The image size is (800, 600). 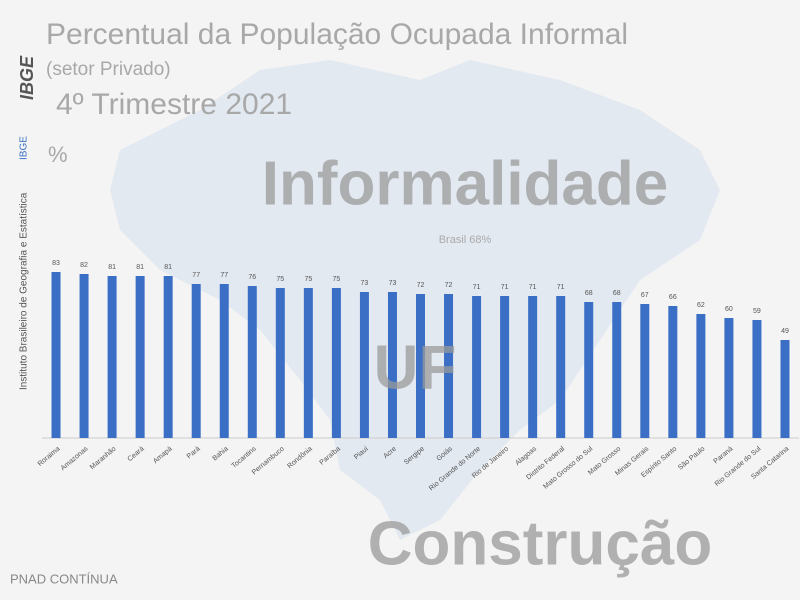 I want to click on value-label: 83, so click(x=56, y=263).